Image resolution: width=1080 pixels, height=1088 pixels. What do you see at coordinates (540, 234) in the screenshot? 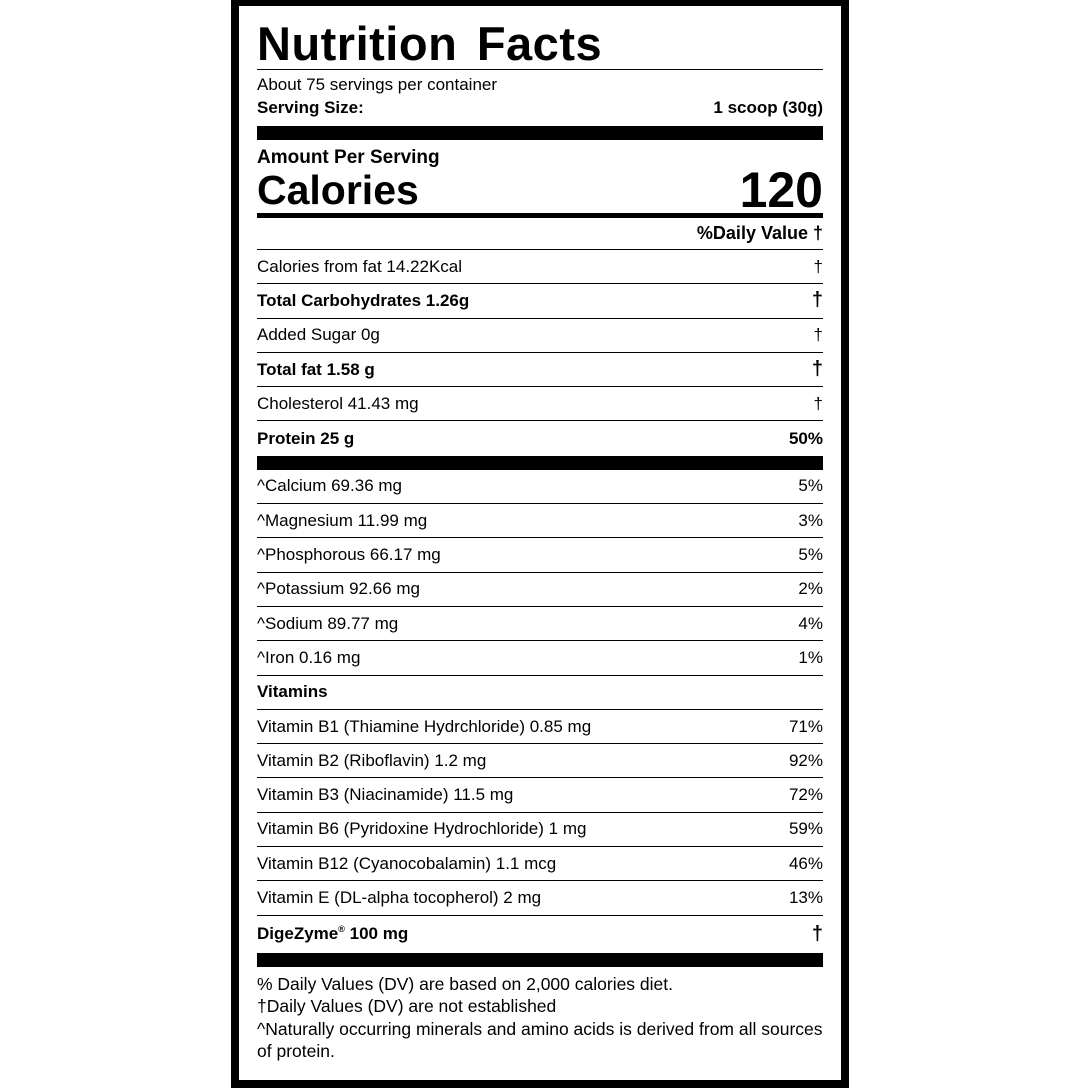
I see `daily-value-header: %Daily Value †` at bounding box center [540, 234].